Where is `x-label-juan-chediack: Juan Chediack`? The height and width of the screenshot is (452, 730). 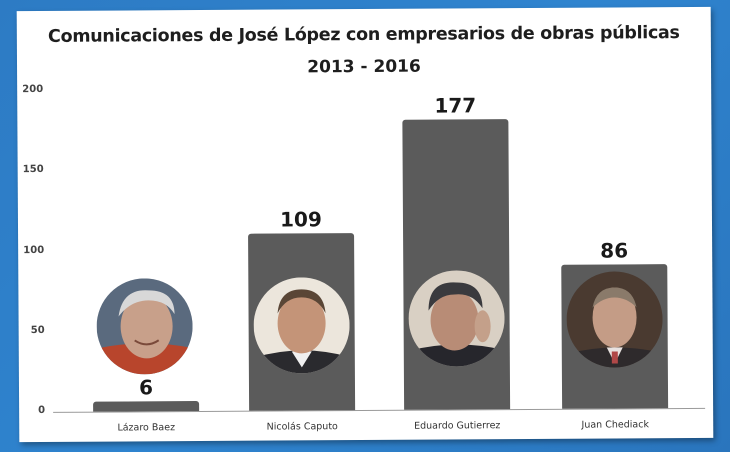 x-label-juan-chediack: Juan Chediack is located at coordinates (615, 425).